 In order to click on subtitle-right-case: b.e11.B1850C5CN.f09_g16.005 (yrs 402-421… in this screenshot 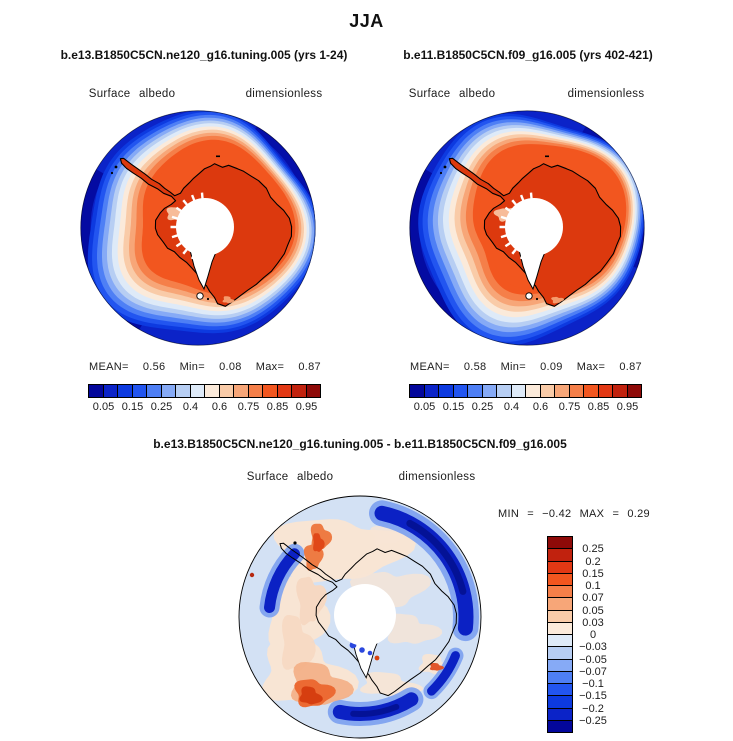, I will do `click(528, 55)`.